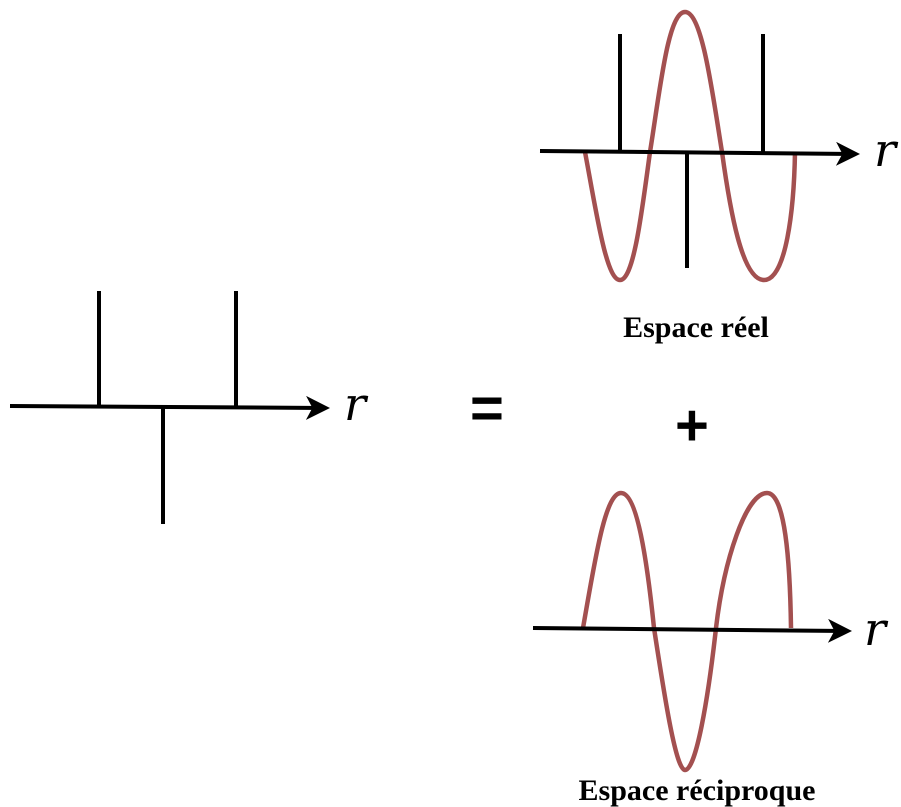 This screenshot has height=807, width=901. I want to click on total-distribution-panel: r, so click(189, 407).